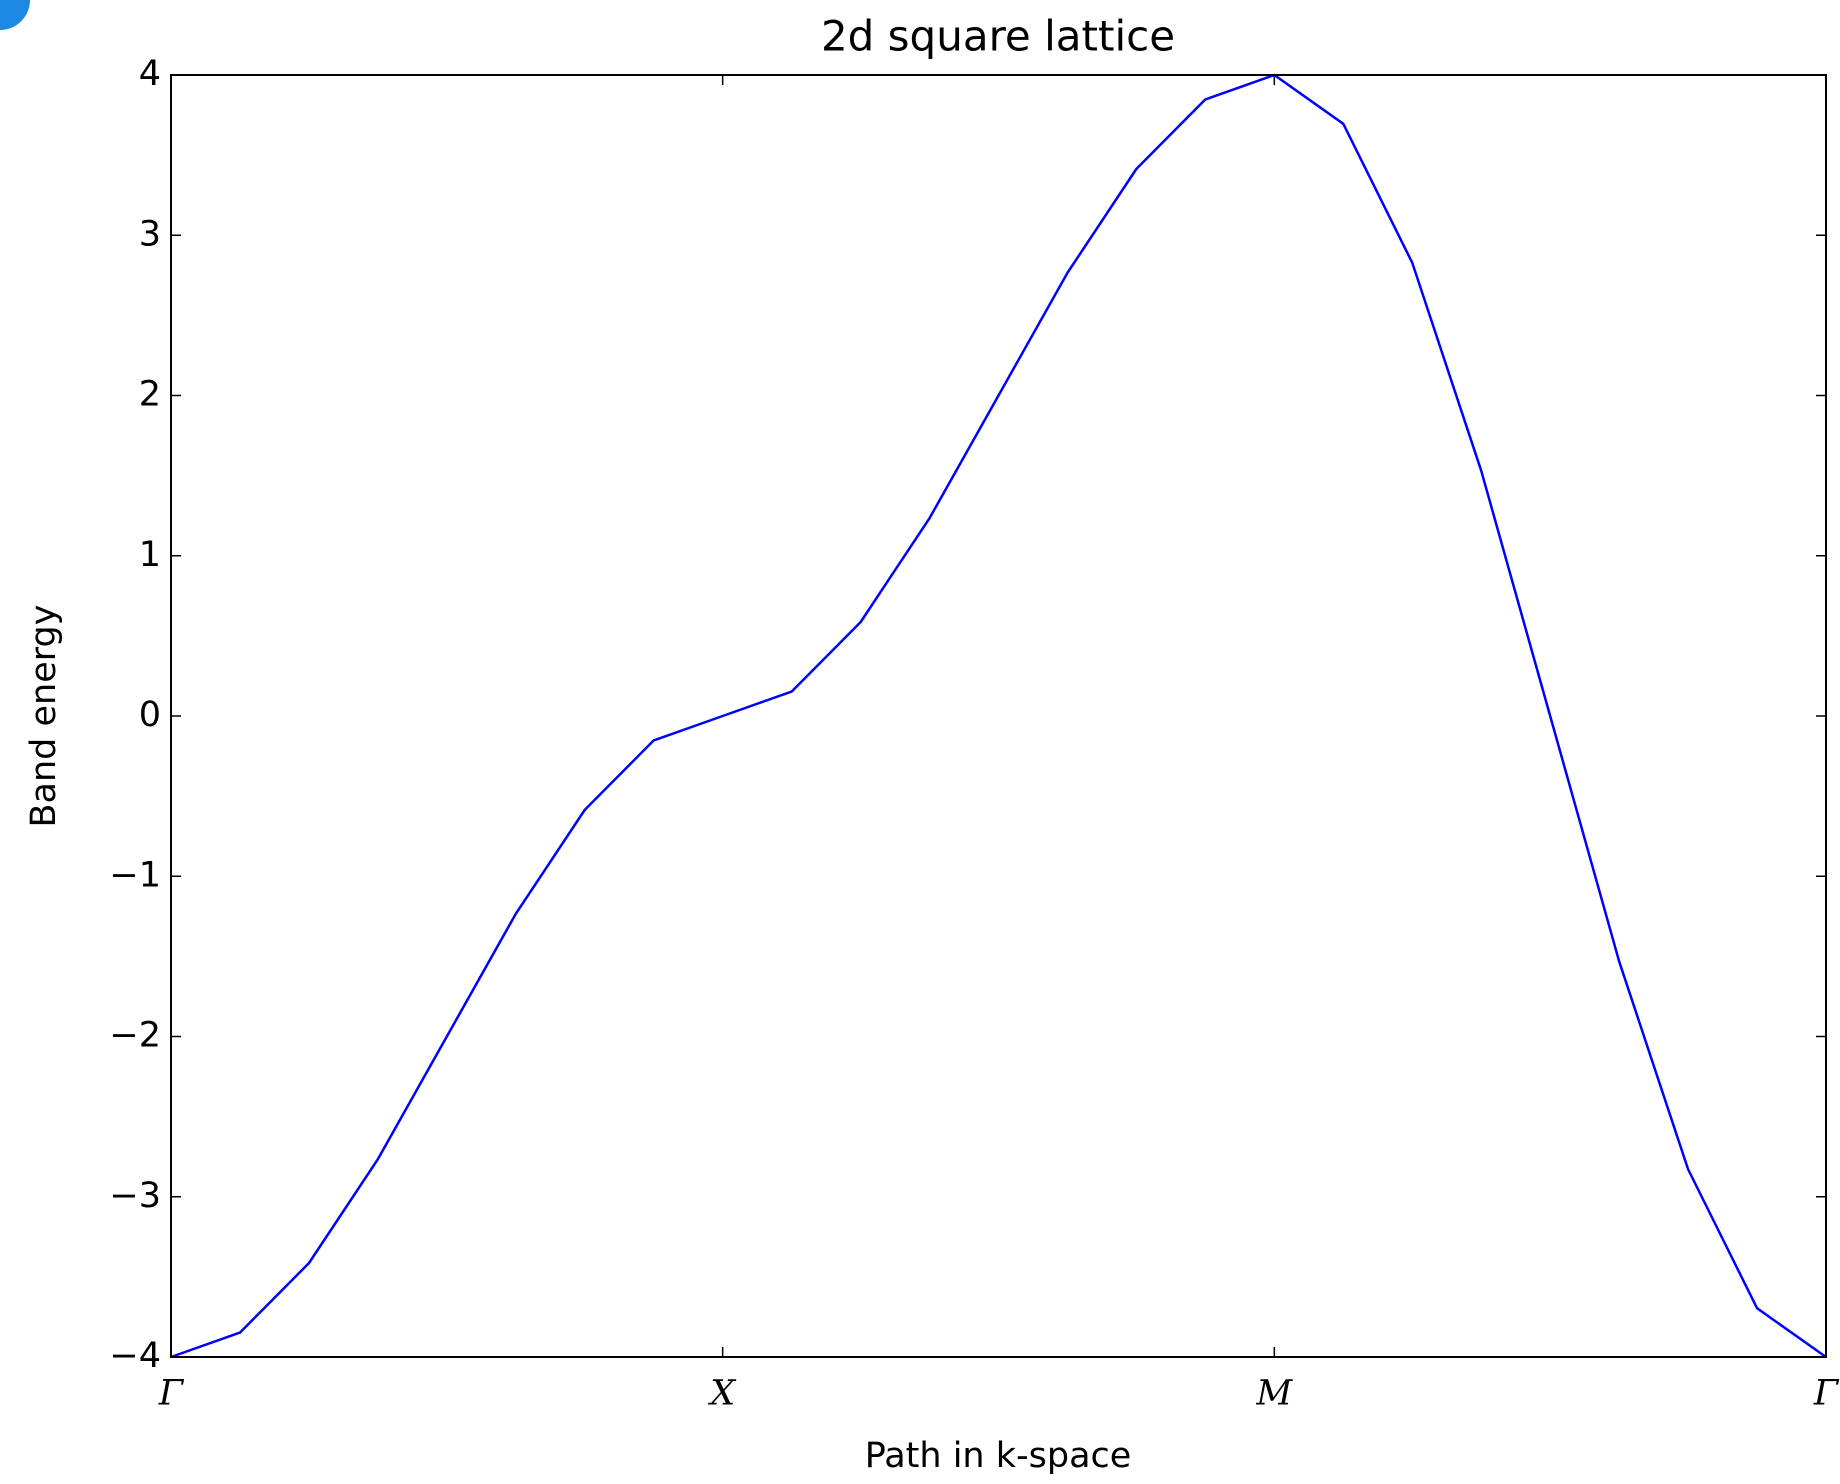 This screenshot has height=1484, width=1840. I want to click on y-tick-label: −2, so click(135, 1036).